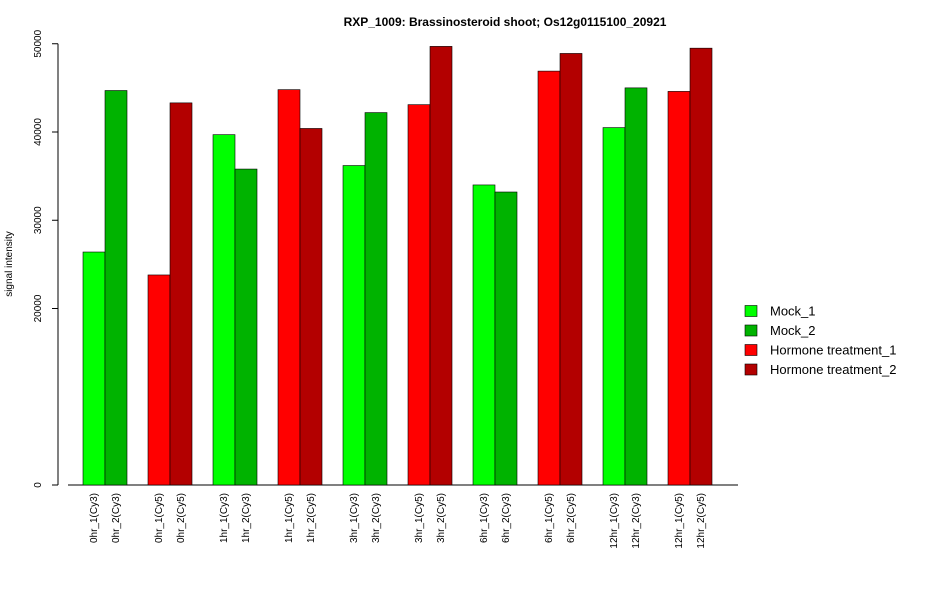  Describe the element at coordinates (289, 518) in the screenshot. I see `x-tick-label: 1hr_1(Cy5)` at that location.